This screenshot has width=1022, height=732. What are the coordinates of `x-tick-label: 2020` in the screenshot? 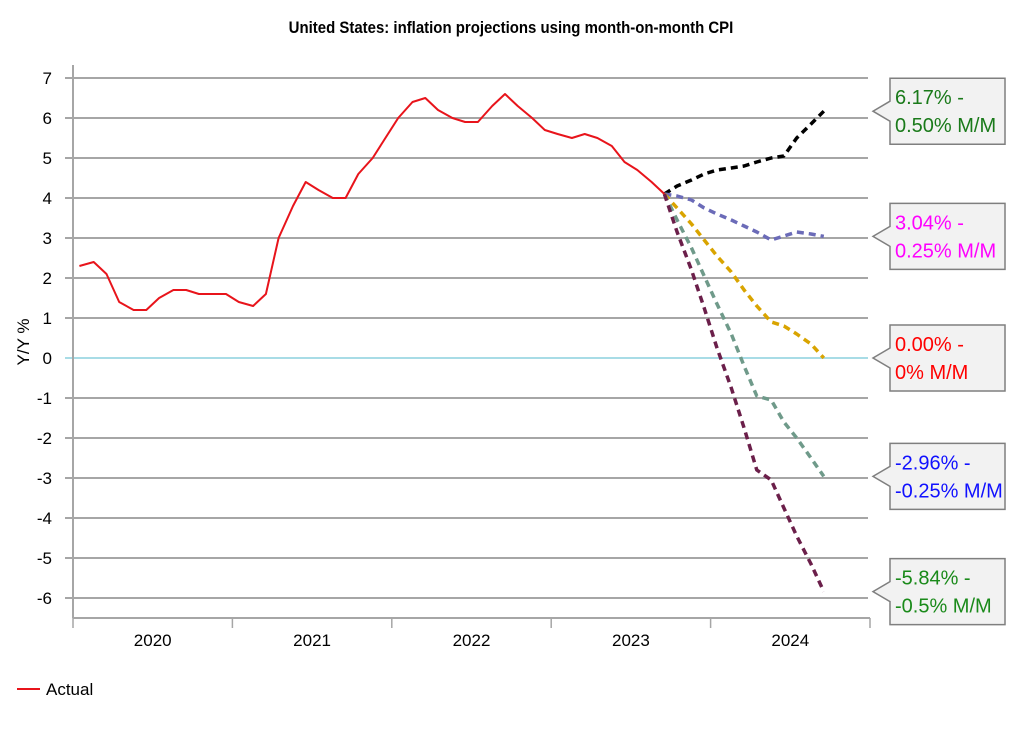 It's located at (153, 640).